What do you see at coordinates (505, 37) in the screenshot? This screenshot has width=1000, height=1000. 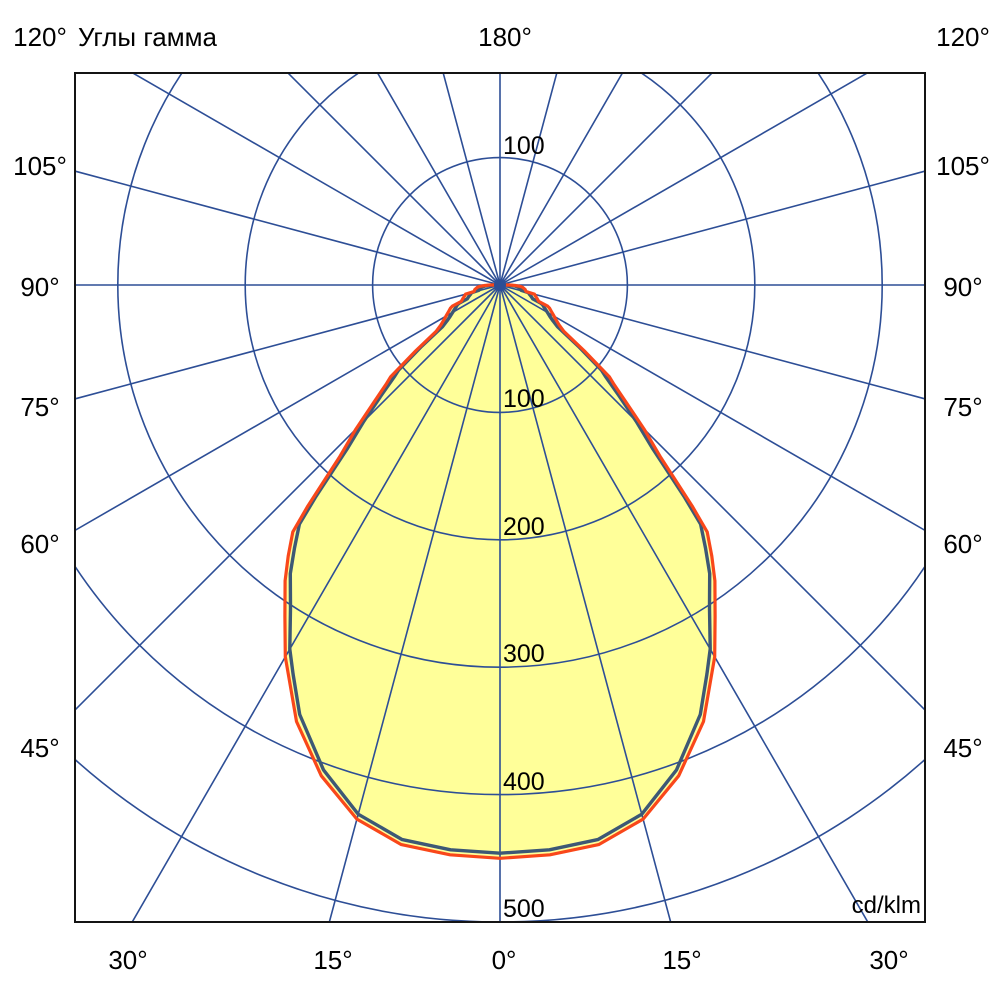 I see `angle-label-top-180: 180°` at bounding box center [505, 37].